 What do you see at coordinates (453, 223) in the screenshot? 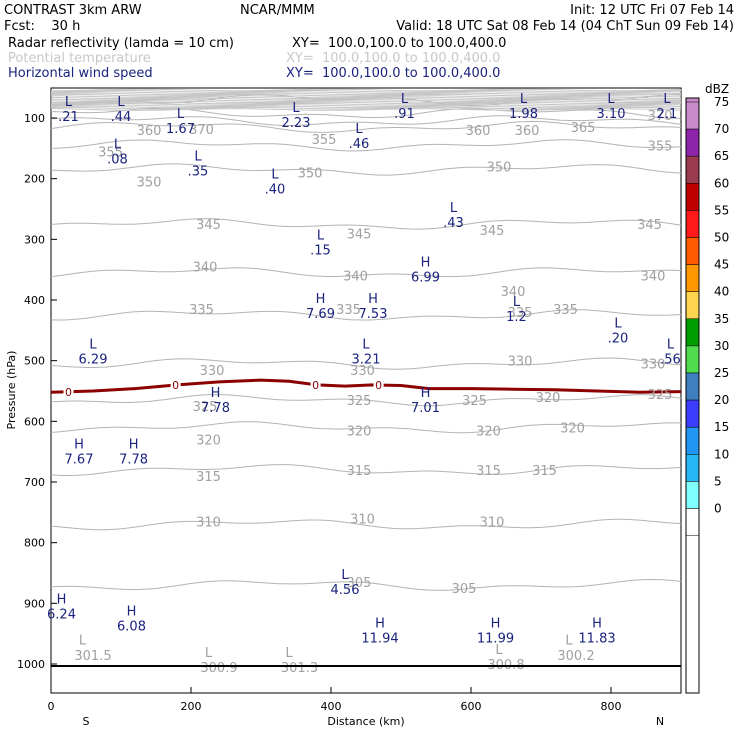
I see `wind-extremum-value: .43` at bounding box center [453, 223].